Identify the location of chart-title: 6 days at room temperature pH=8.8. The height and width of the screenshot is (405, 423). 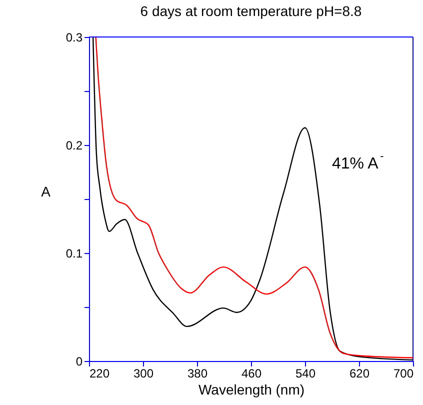
(251, 11).